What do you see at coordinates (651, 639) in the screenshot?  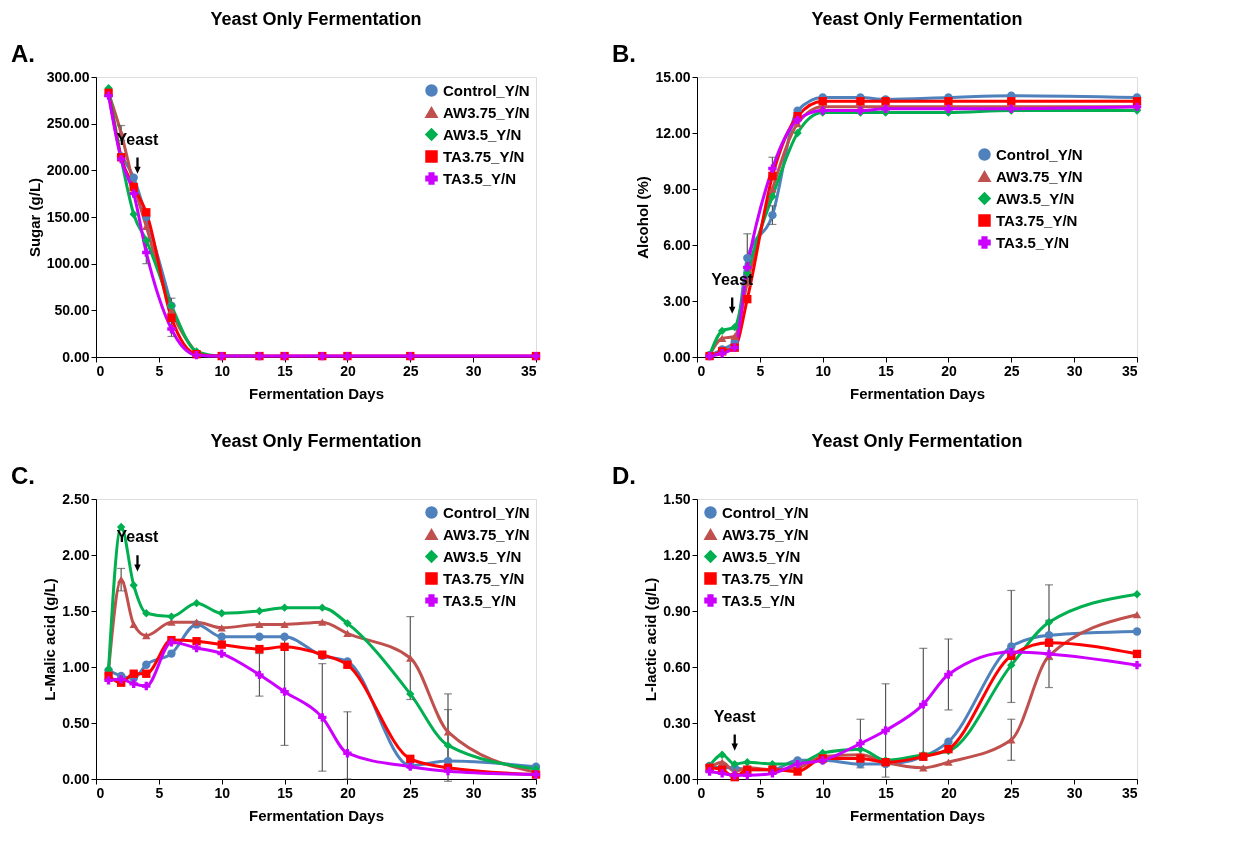 I see `y-axis-title: L-lactic acid (g/L)` at bounding box center [651, 639].